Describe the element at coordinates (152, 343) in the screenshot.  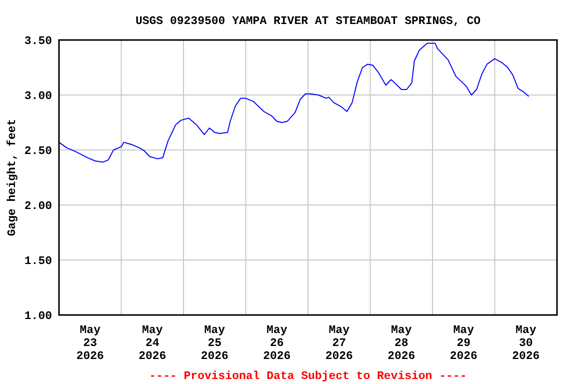
I see `x-tick-label: May 24 2026` at that location.